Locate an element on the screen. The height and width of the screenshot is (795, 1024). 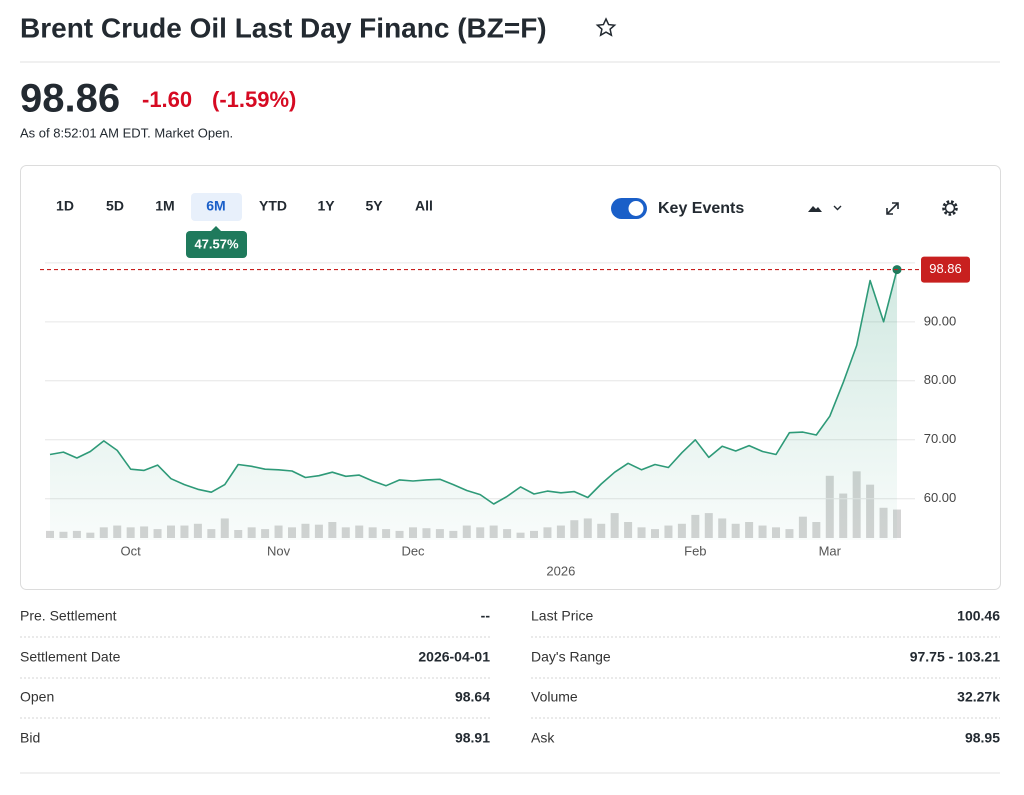
price-change: -1.60 is located at coordinates (167, 99).